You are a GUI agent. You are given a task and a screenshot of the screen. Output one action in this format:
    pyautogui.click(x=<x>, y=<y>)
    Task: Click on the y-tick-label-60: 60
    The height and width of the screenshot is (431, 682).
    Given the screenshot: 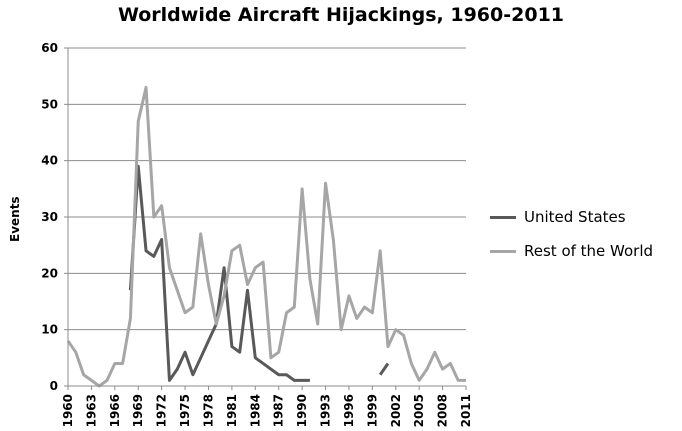 What is the action you would take?
    pyautogui.click(x=49, y=48)
    